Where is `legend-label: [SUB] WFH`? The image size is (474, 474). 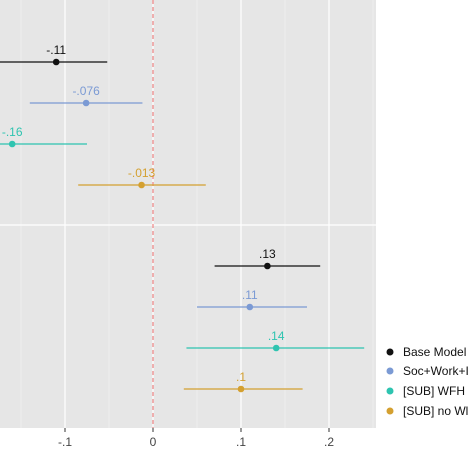
legend-label: [SUB] WFH is located at coordinates (434, 391).